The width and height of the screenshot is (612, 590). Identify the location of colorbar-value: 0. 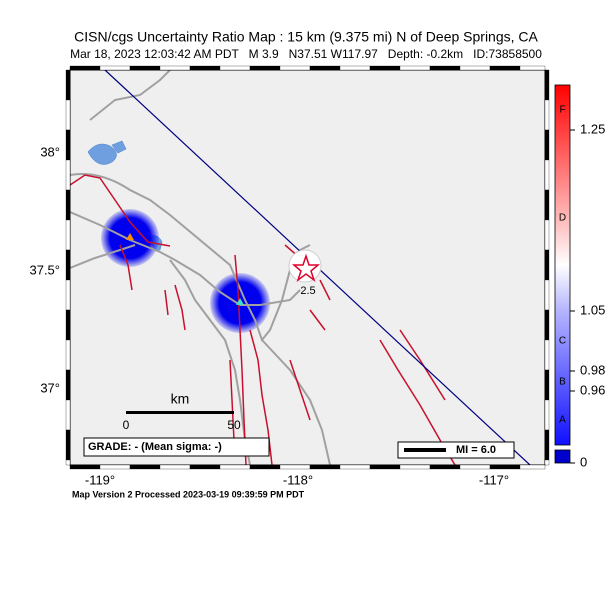
(583, 461).